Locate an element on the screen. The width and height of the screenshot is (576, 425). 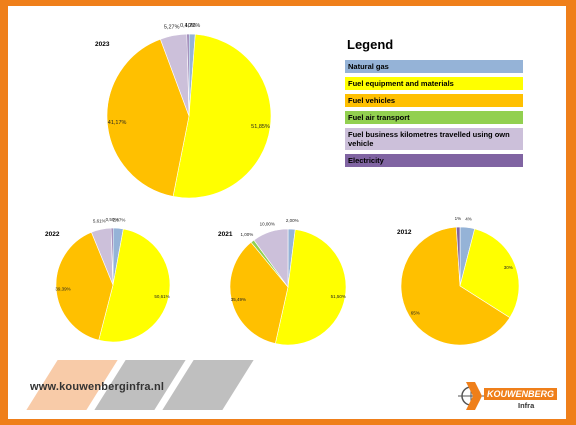
pie-2022: 2,87% 50,61% 39,39% 5,61% 0,50% is located at coordinates (113, 280).